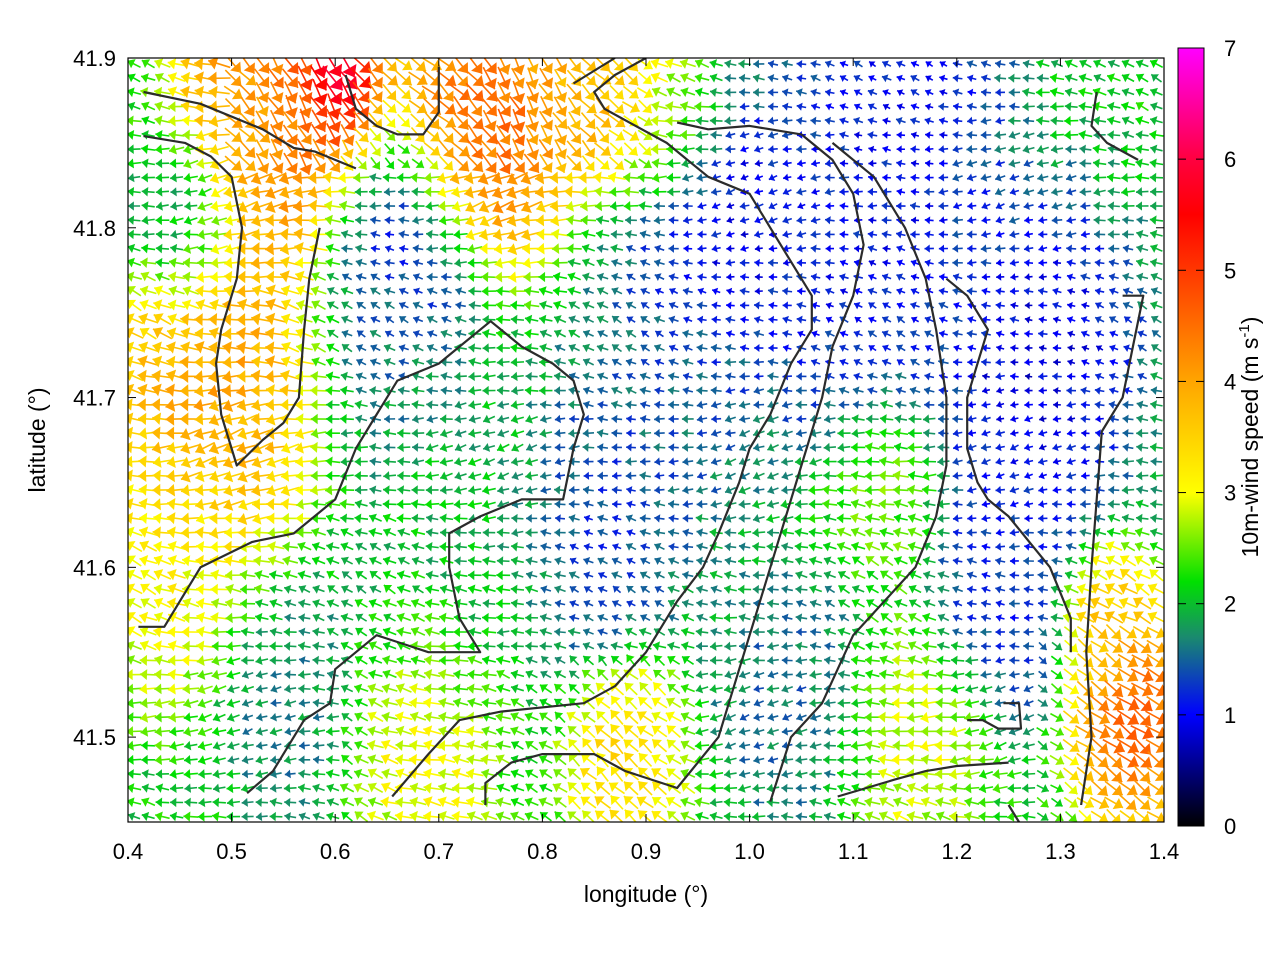 The height and width of the screenshot is (960, 1280). Describe the element at coordinates (853, 851) in the screenshot. I see `x-tick-label: 1.1` at that location.